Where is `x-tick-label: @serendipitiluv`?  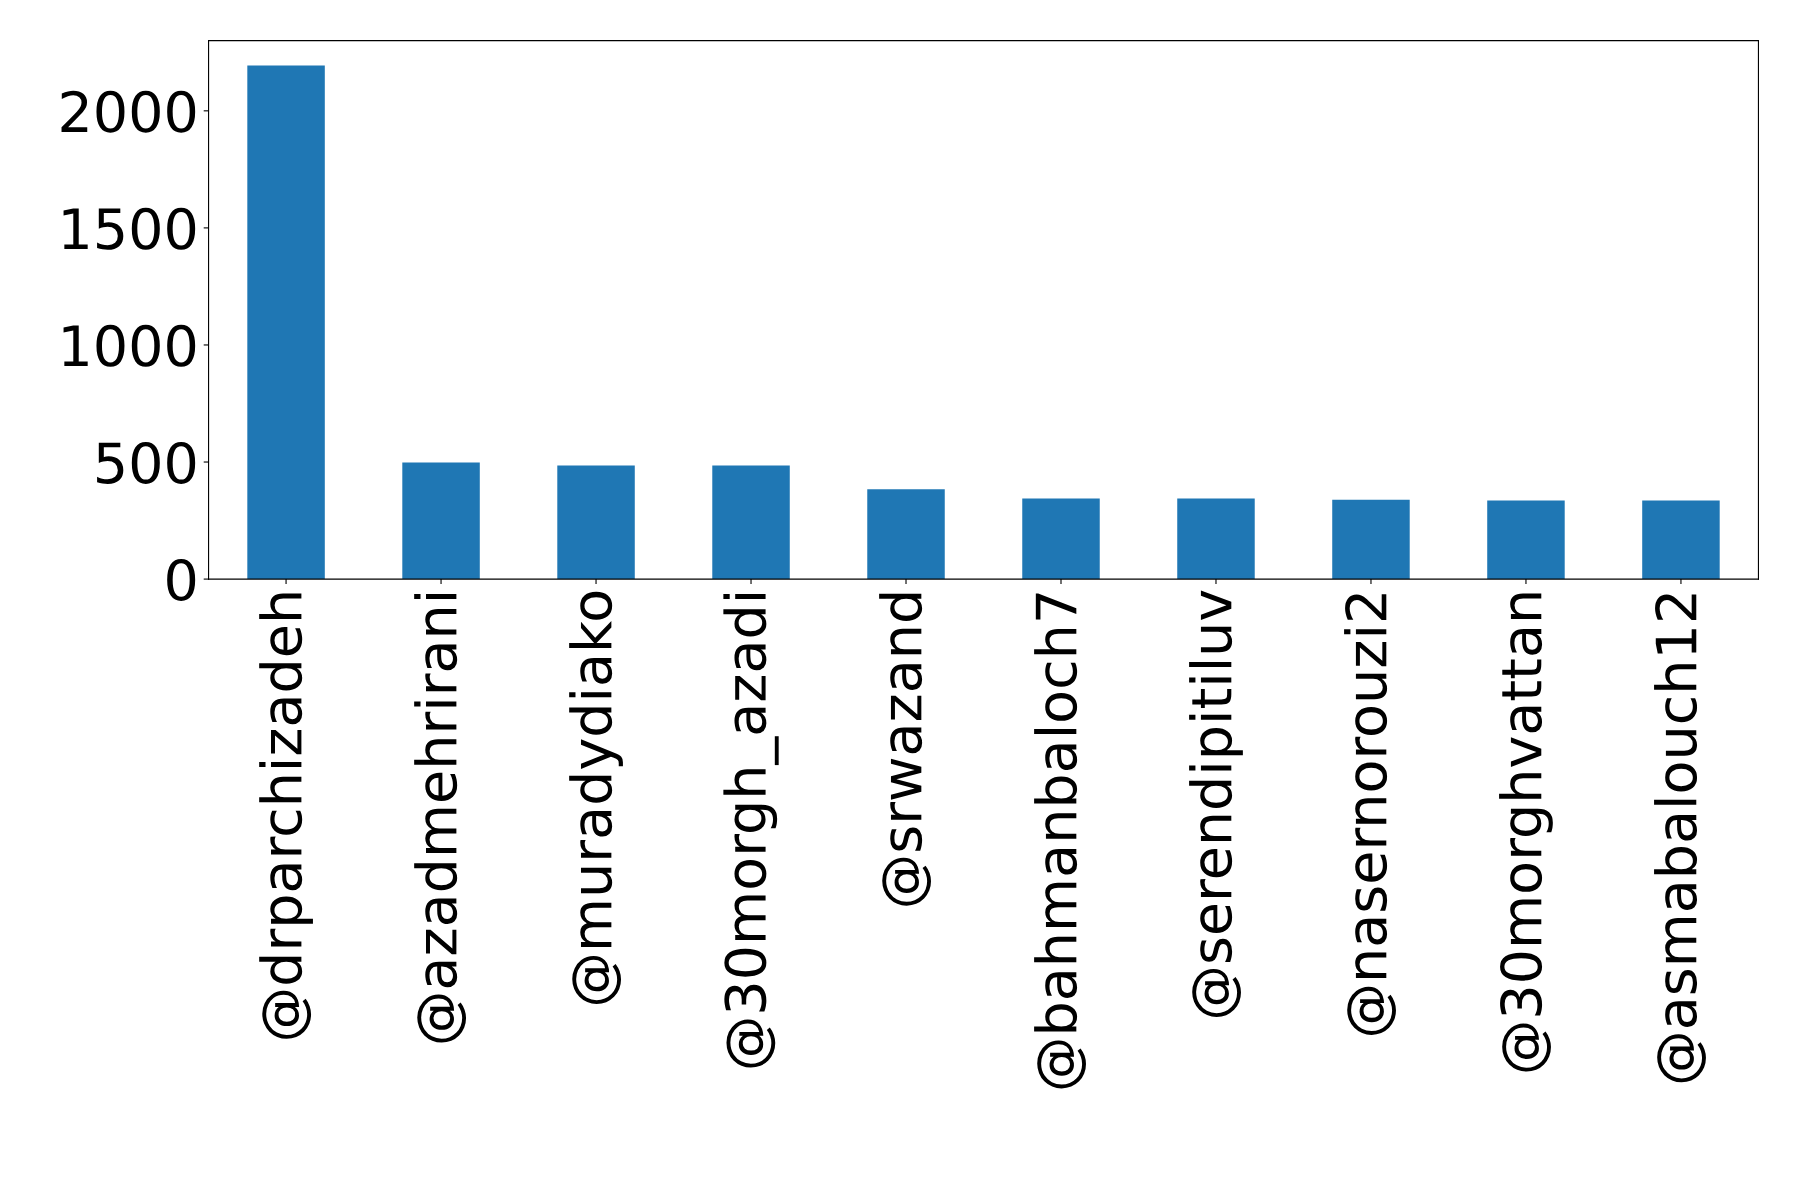
x-tick-label: @serendipitiluv is located at coordinates (1216, 803).